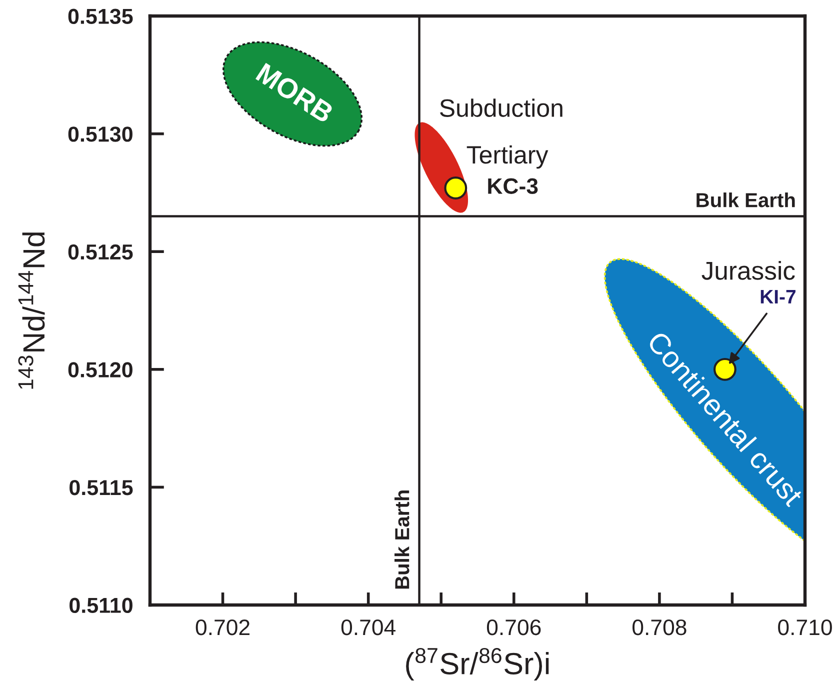 The image size is (839, 688). Describe the element at coordinates (223, 627) in the screenshot. I see `x-tick-label: 0.702` at that location.